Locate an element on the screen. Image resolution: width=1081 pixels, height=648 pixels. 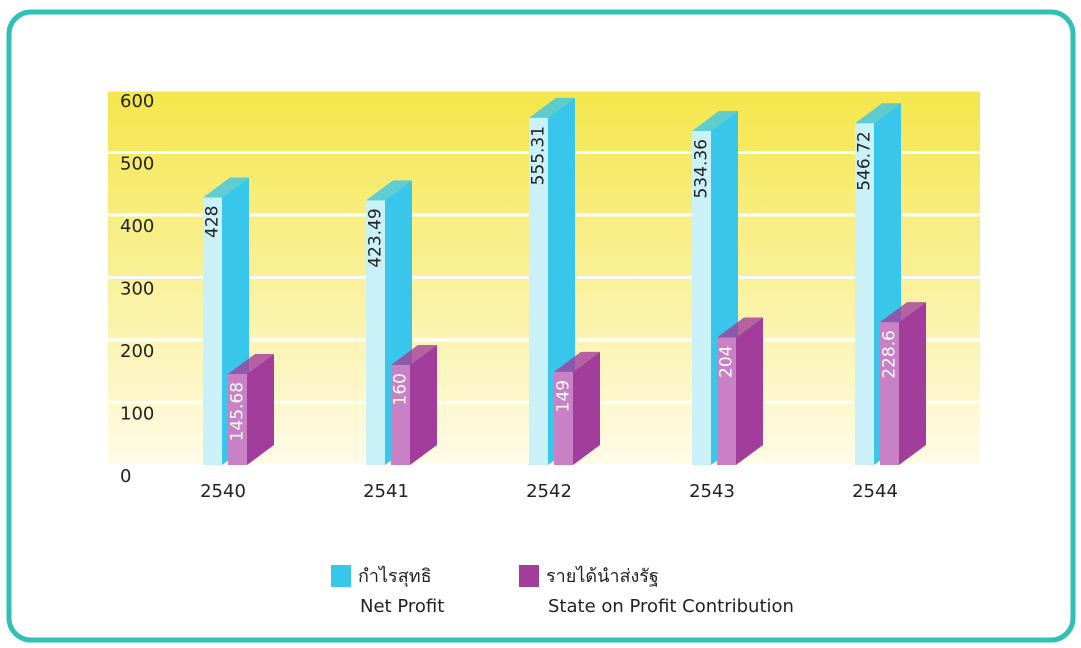
legend-label: กำไรสุทธิ is located at coordinates (395, 576).